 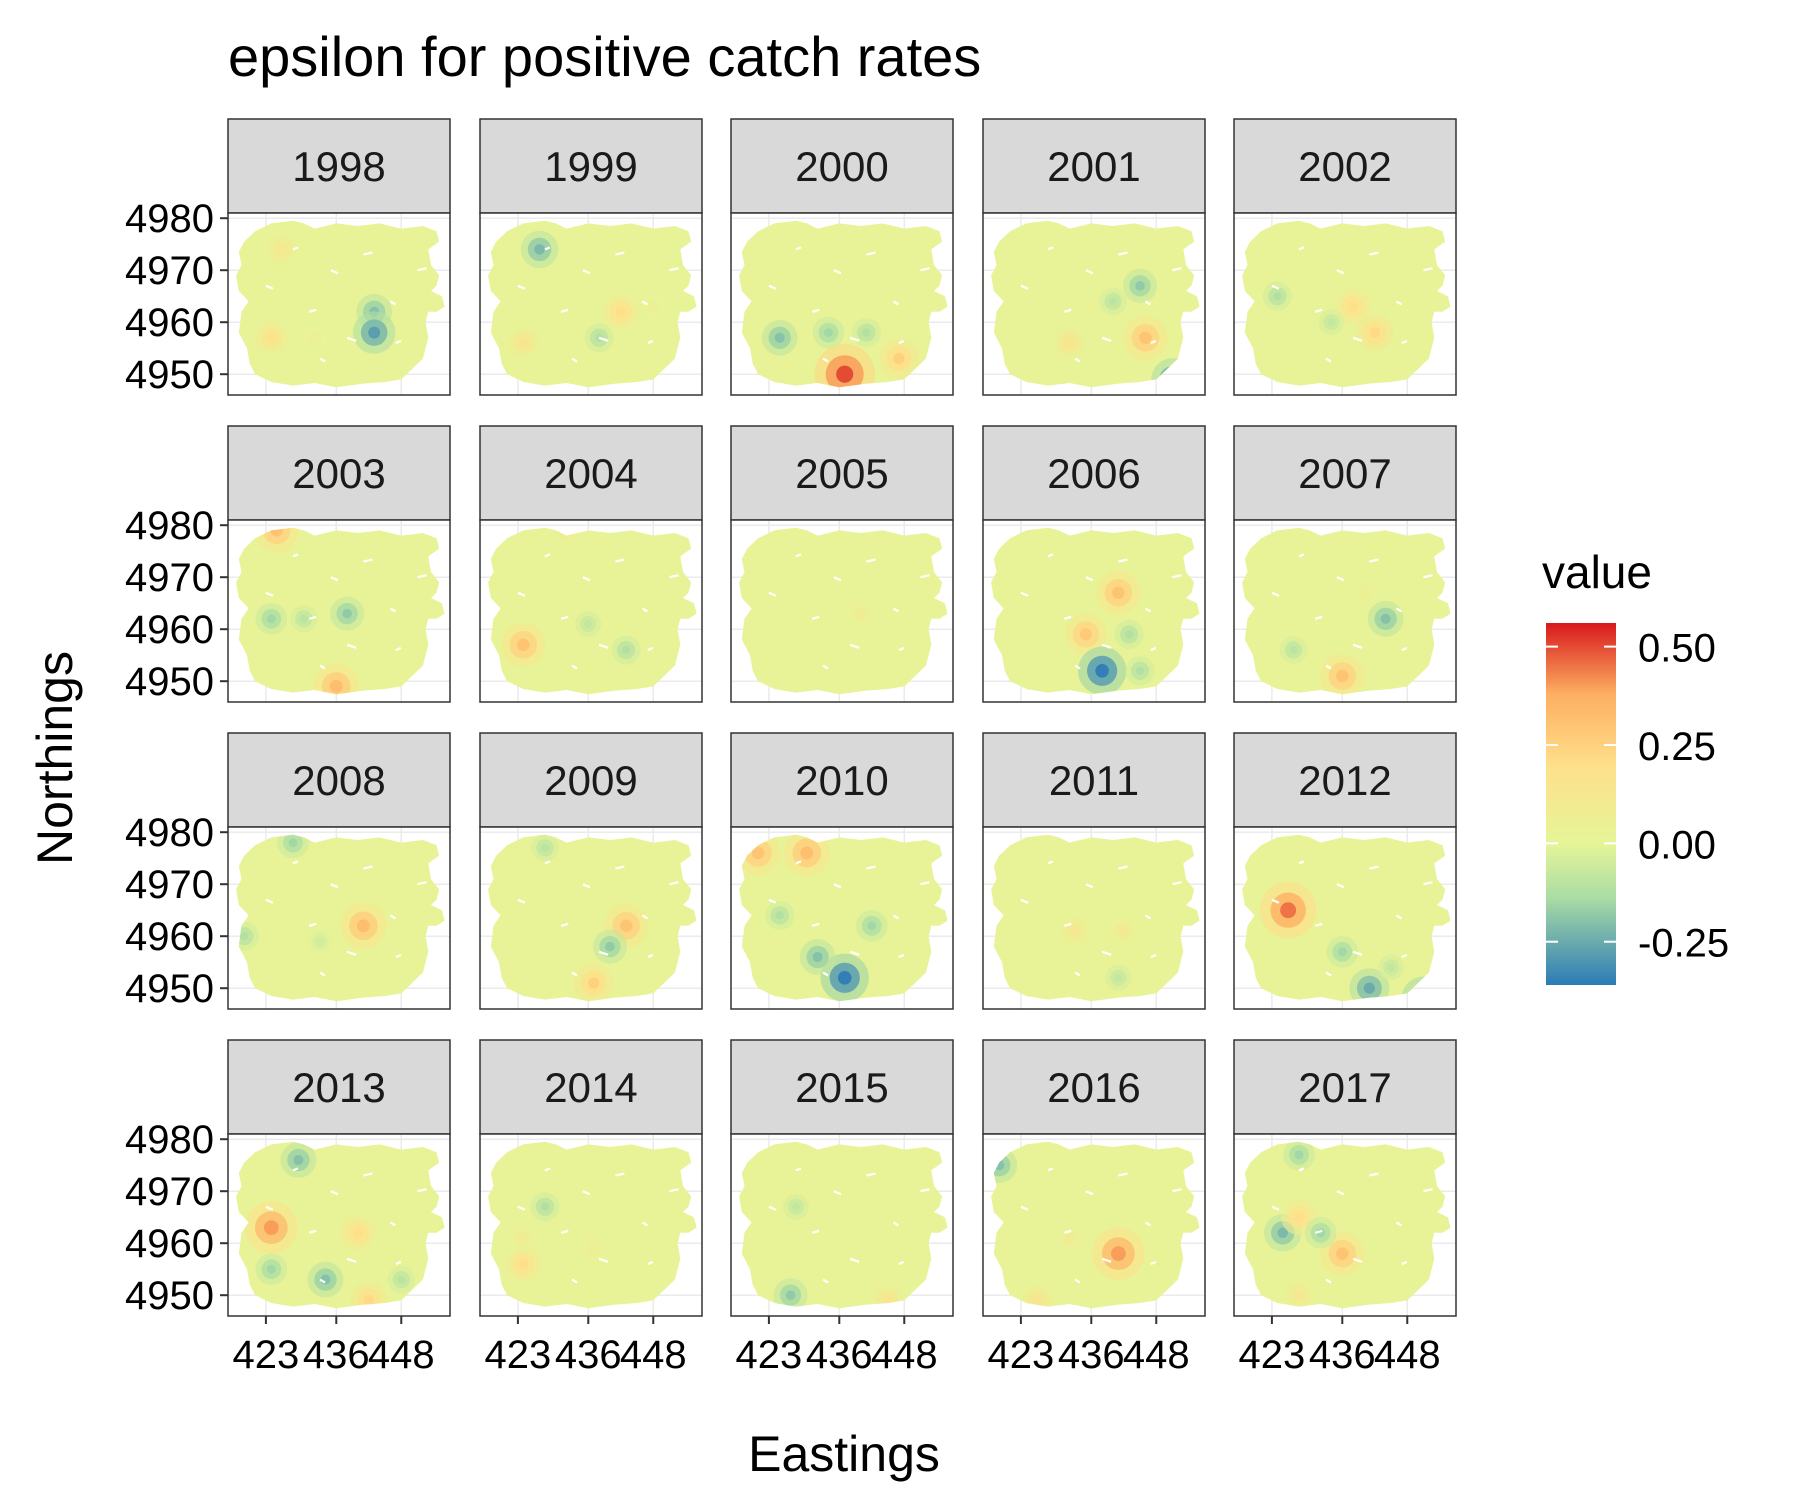 I want to click on hotspot-layer, so click(x=1328, y=316).